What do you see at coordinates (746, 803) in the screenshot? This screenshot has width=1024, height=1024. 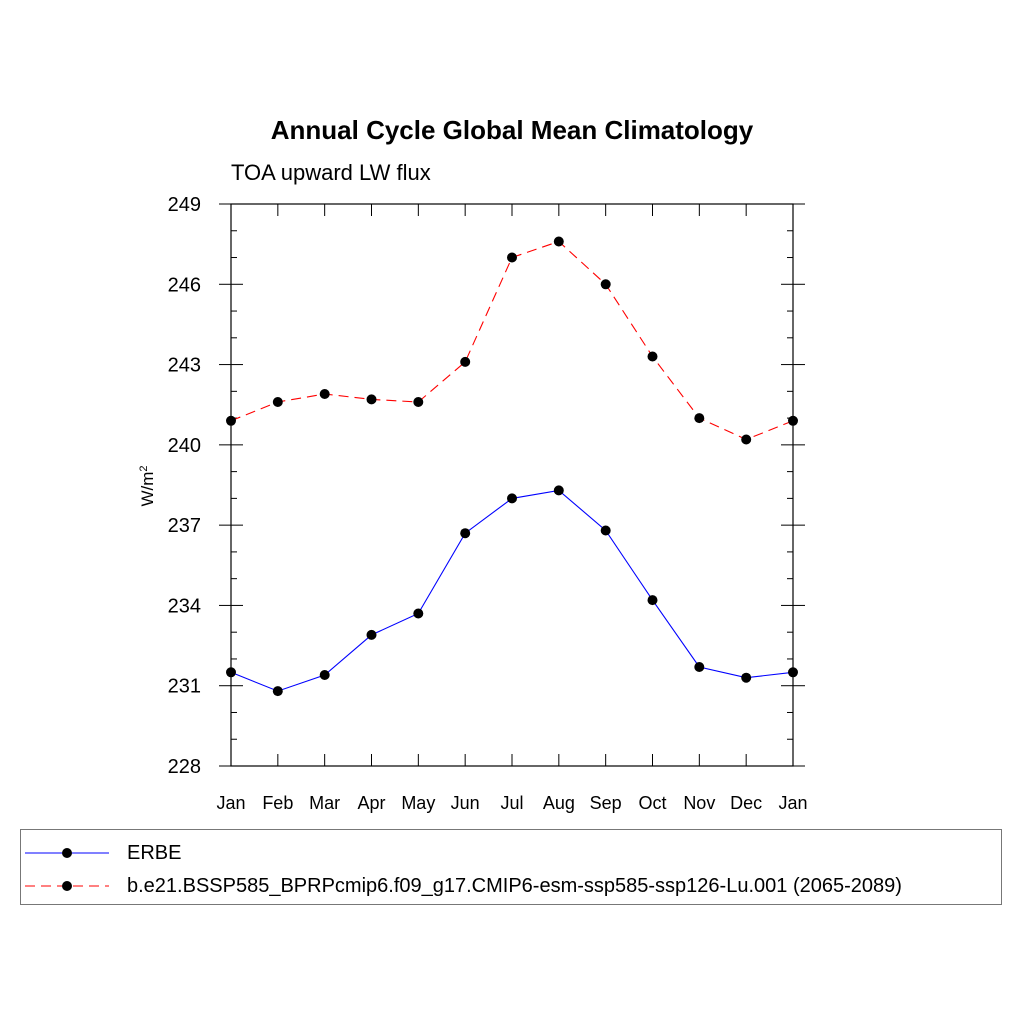 I see `x-tick-label: Dec` at bounding box center [746, 803].